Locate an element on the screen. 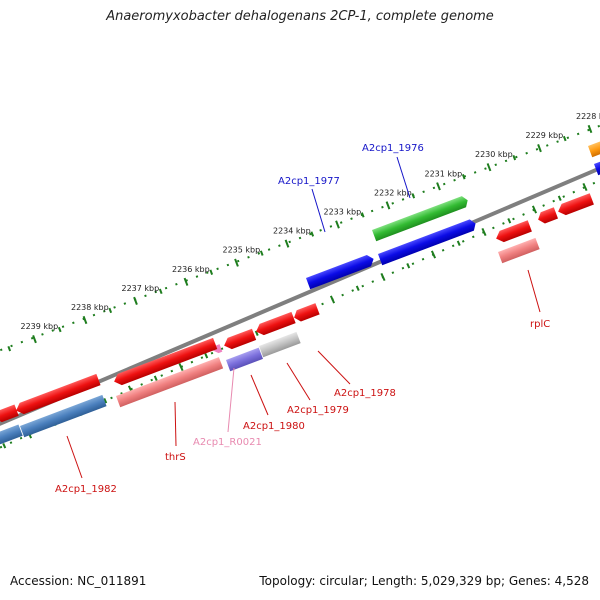  label-rplc: rplC is located at coordinates (540, 324).